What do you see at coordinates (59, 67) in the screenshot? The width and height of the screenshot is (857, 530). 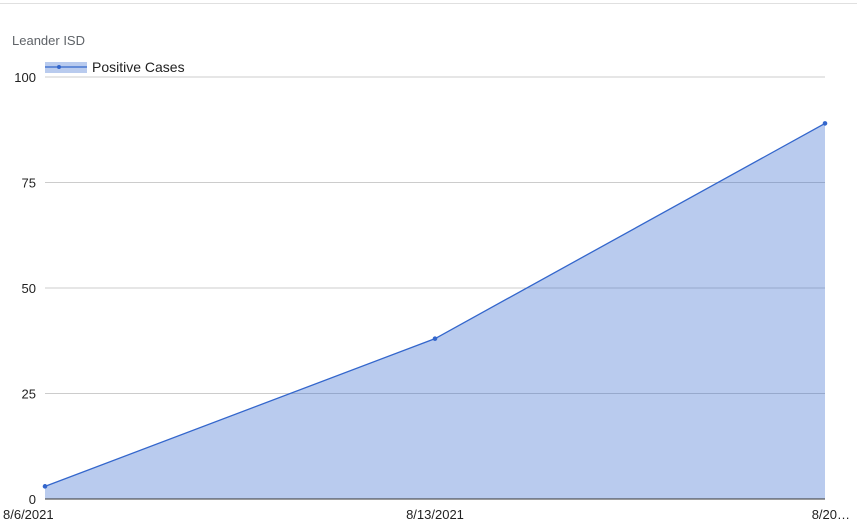 I see `legend-swatch-point` at bounding box center [59, 67].